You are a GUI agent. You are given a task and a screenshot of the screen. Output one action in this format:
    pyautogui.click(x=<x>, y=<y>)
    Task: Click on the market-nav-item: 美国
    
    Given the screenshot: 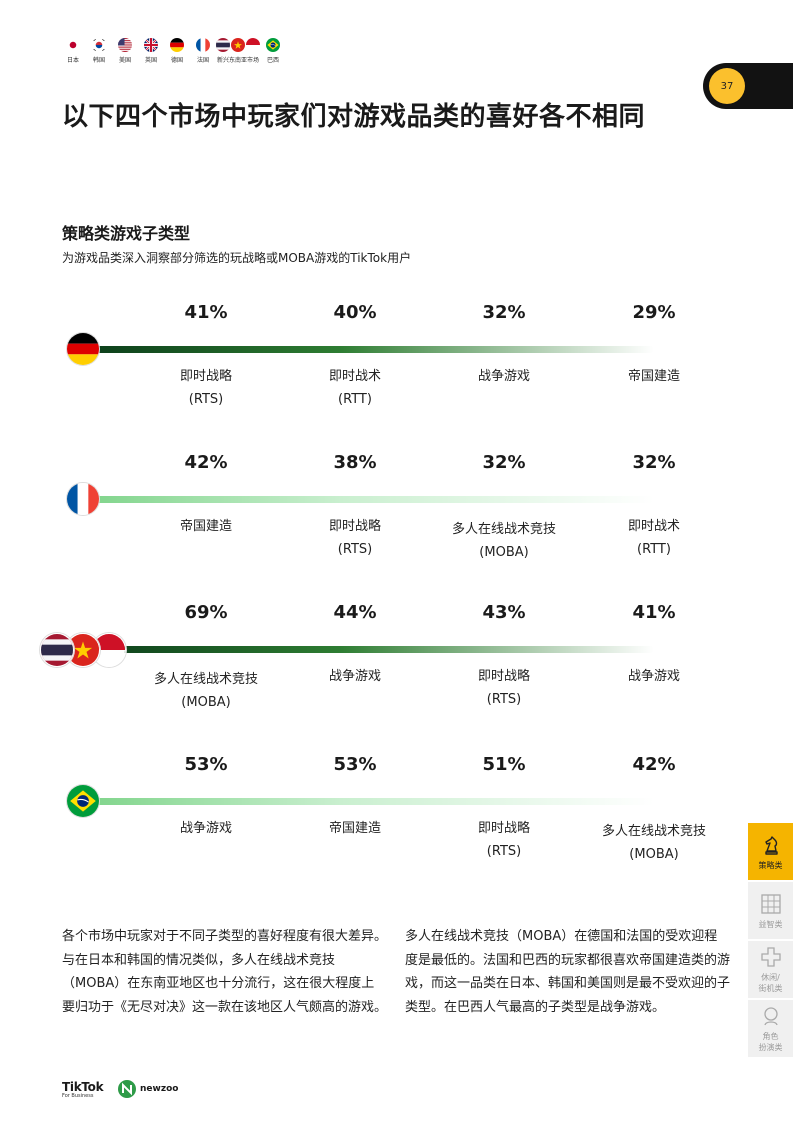 What is the action you would take?
    pyautogui.click(x=125, y=51)
    